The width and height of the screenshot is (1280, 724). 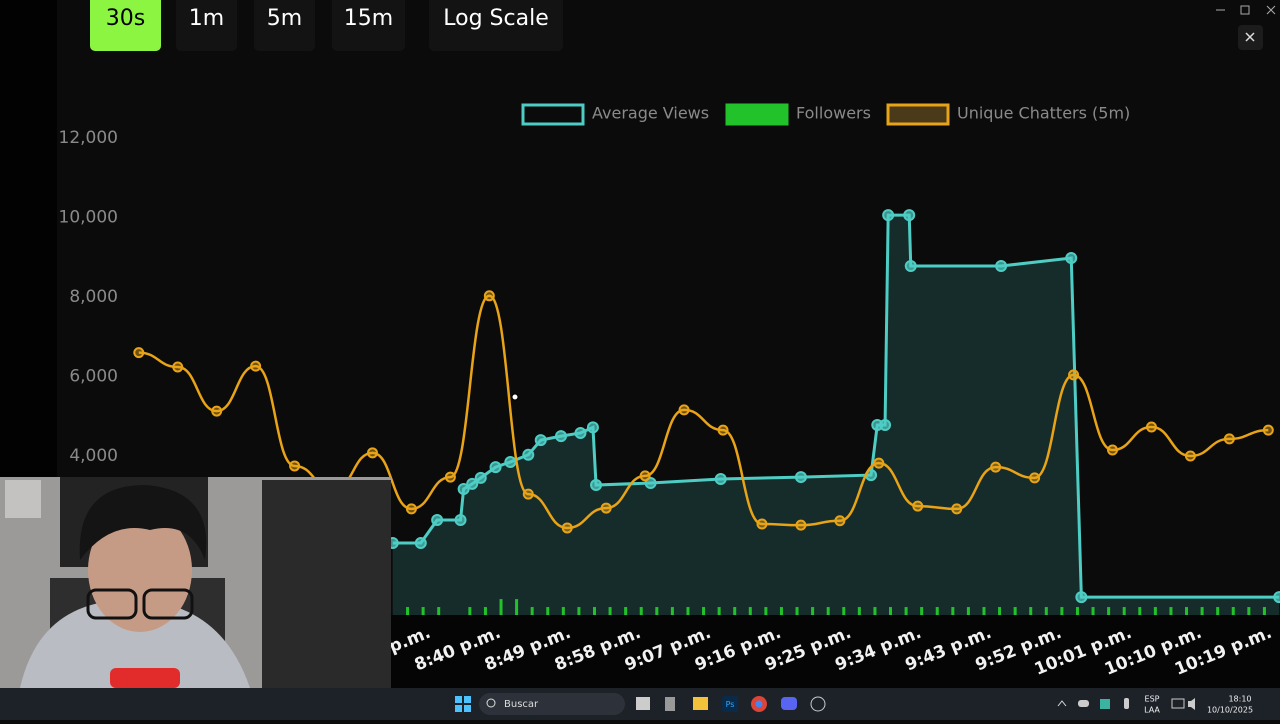 What do you see at coordinates (495, 18) in the screenshot?
I see `button-label: Log Scale` at bounding box center [495, 18].